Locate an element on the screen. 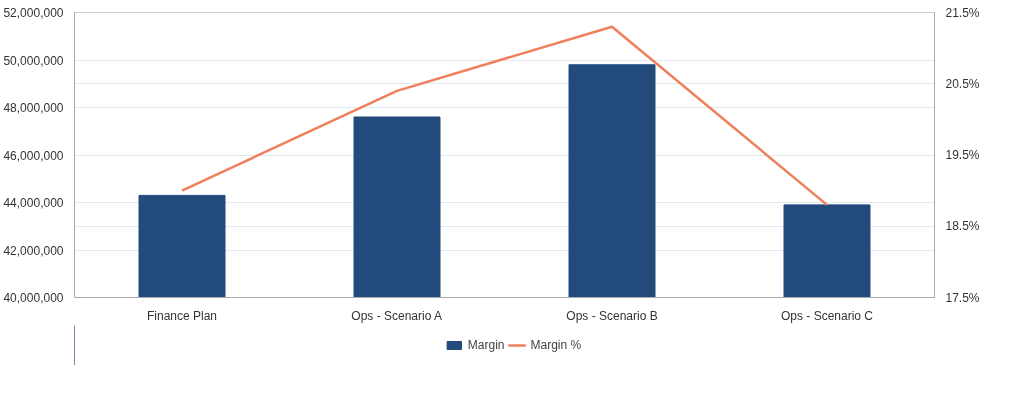 The height and width of the screenshot is (404, 1017). x-tick-label: Ops - Scenario C is located at coordinates (827, 315).